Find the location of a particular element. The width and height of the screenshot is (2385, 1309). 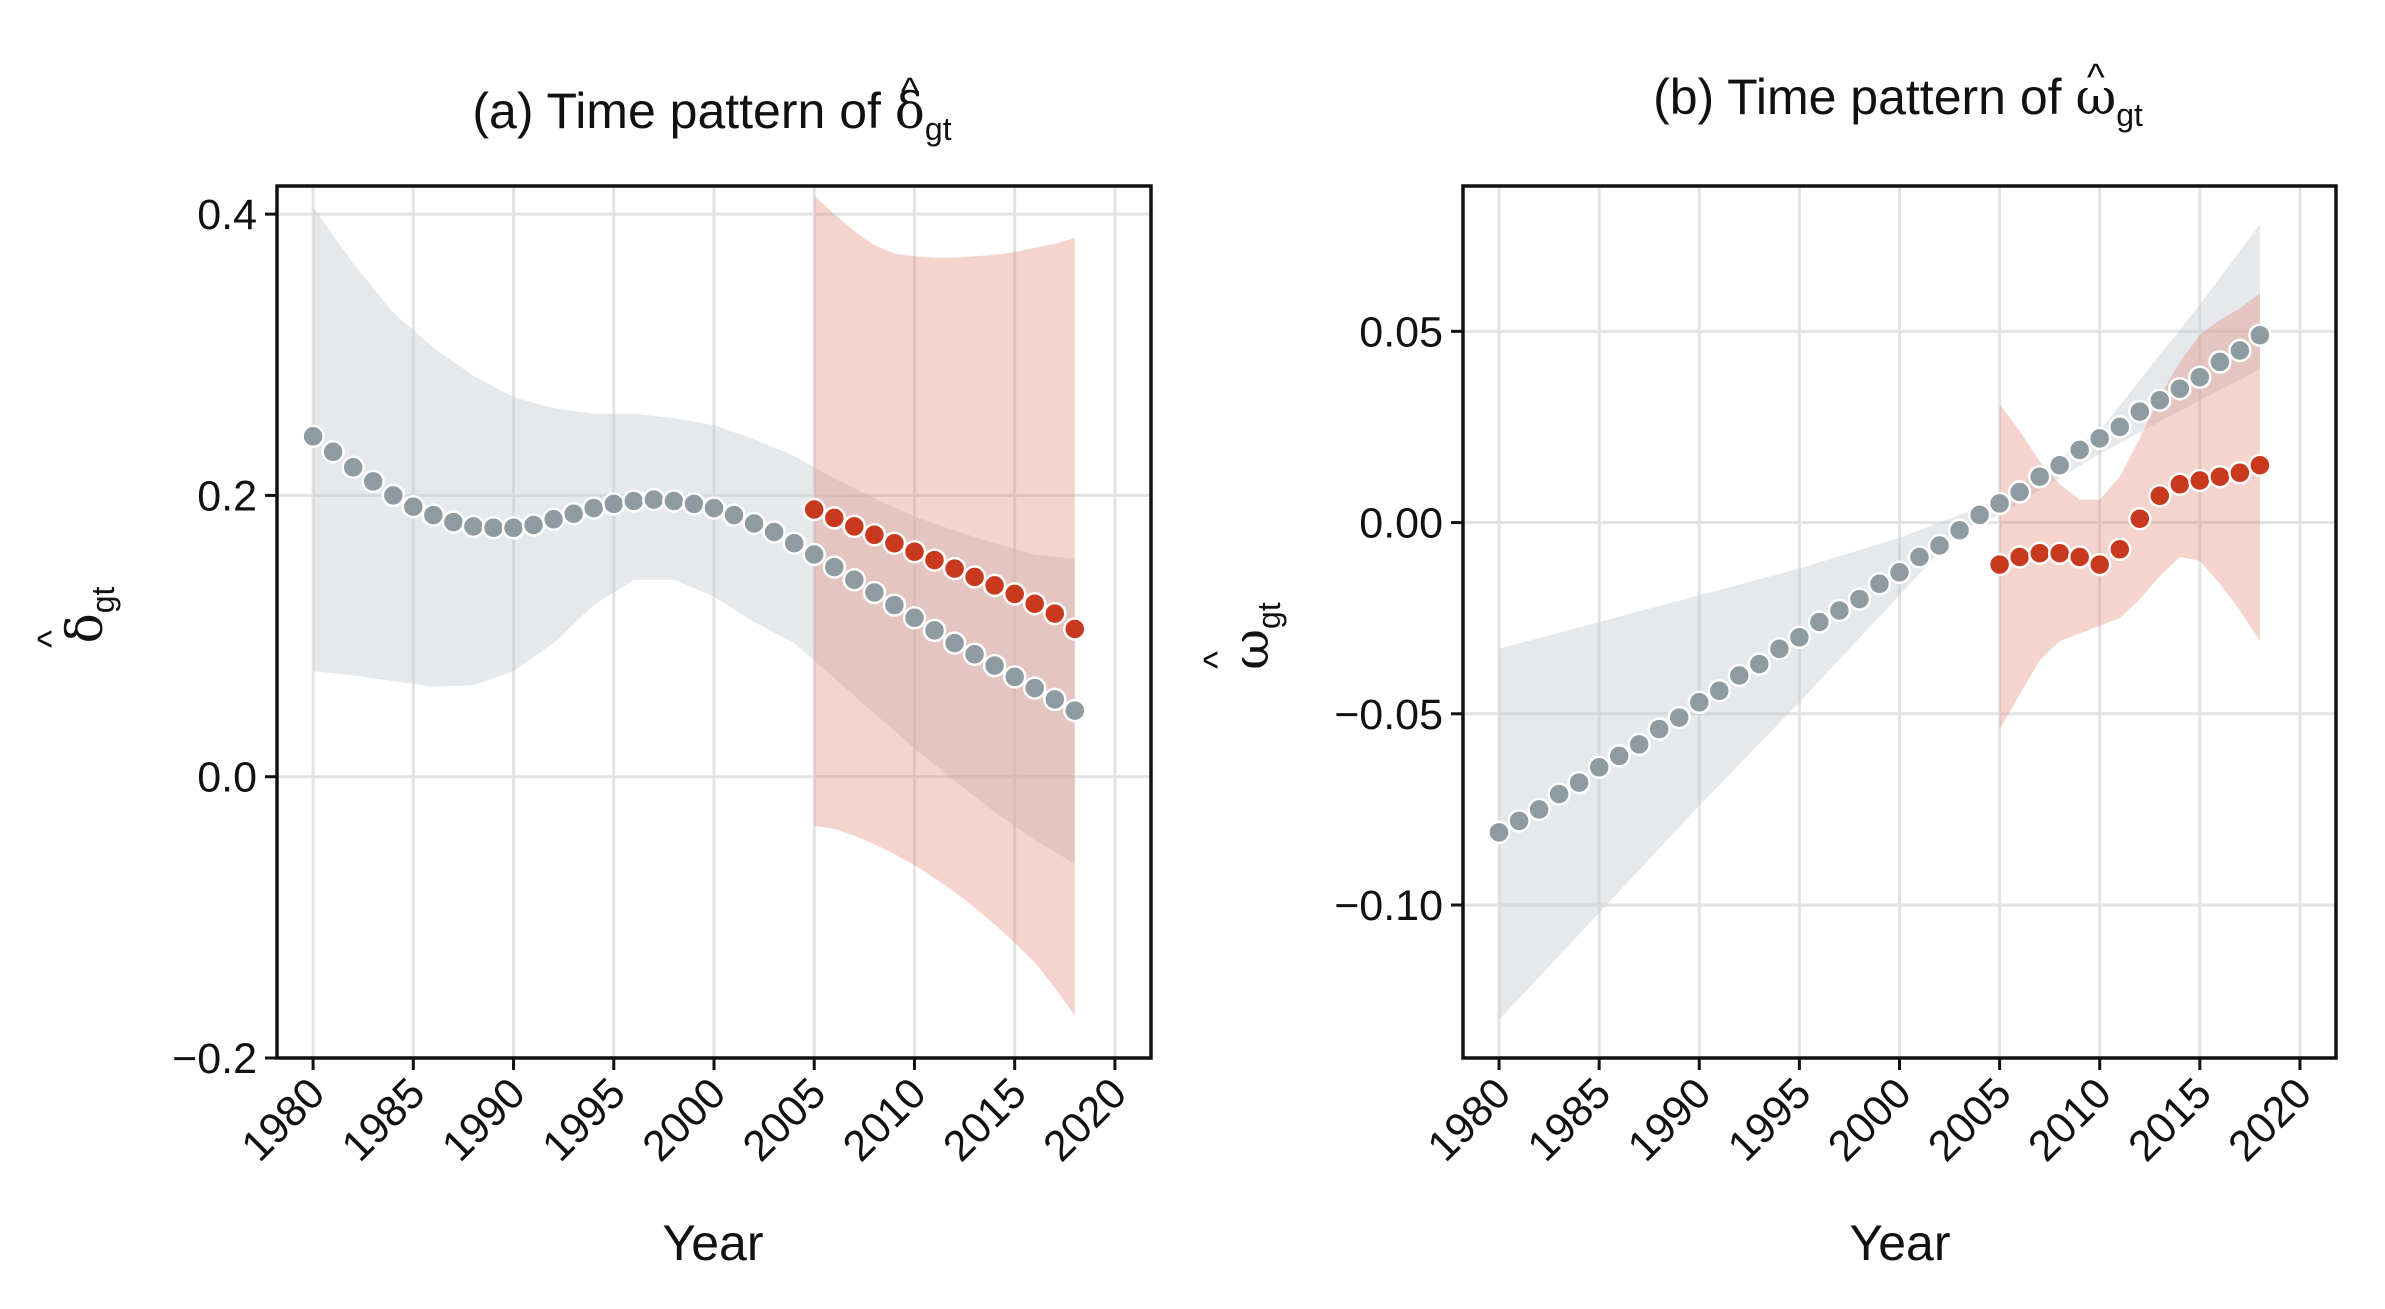

panel-a-y-ticks: −0.2 0.0 0.2 0.4 is located at coordinates (224, 637).